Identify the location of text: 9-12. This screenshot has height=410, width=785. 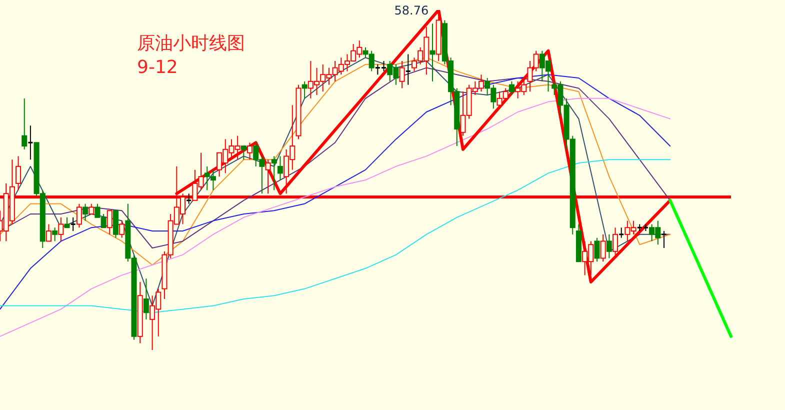
(158, 68).